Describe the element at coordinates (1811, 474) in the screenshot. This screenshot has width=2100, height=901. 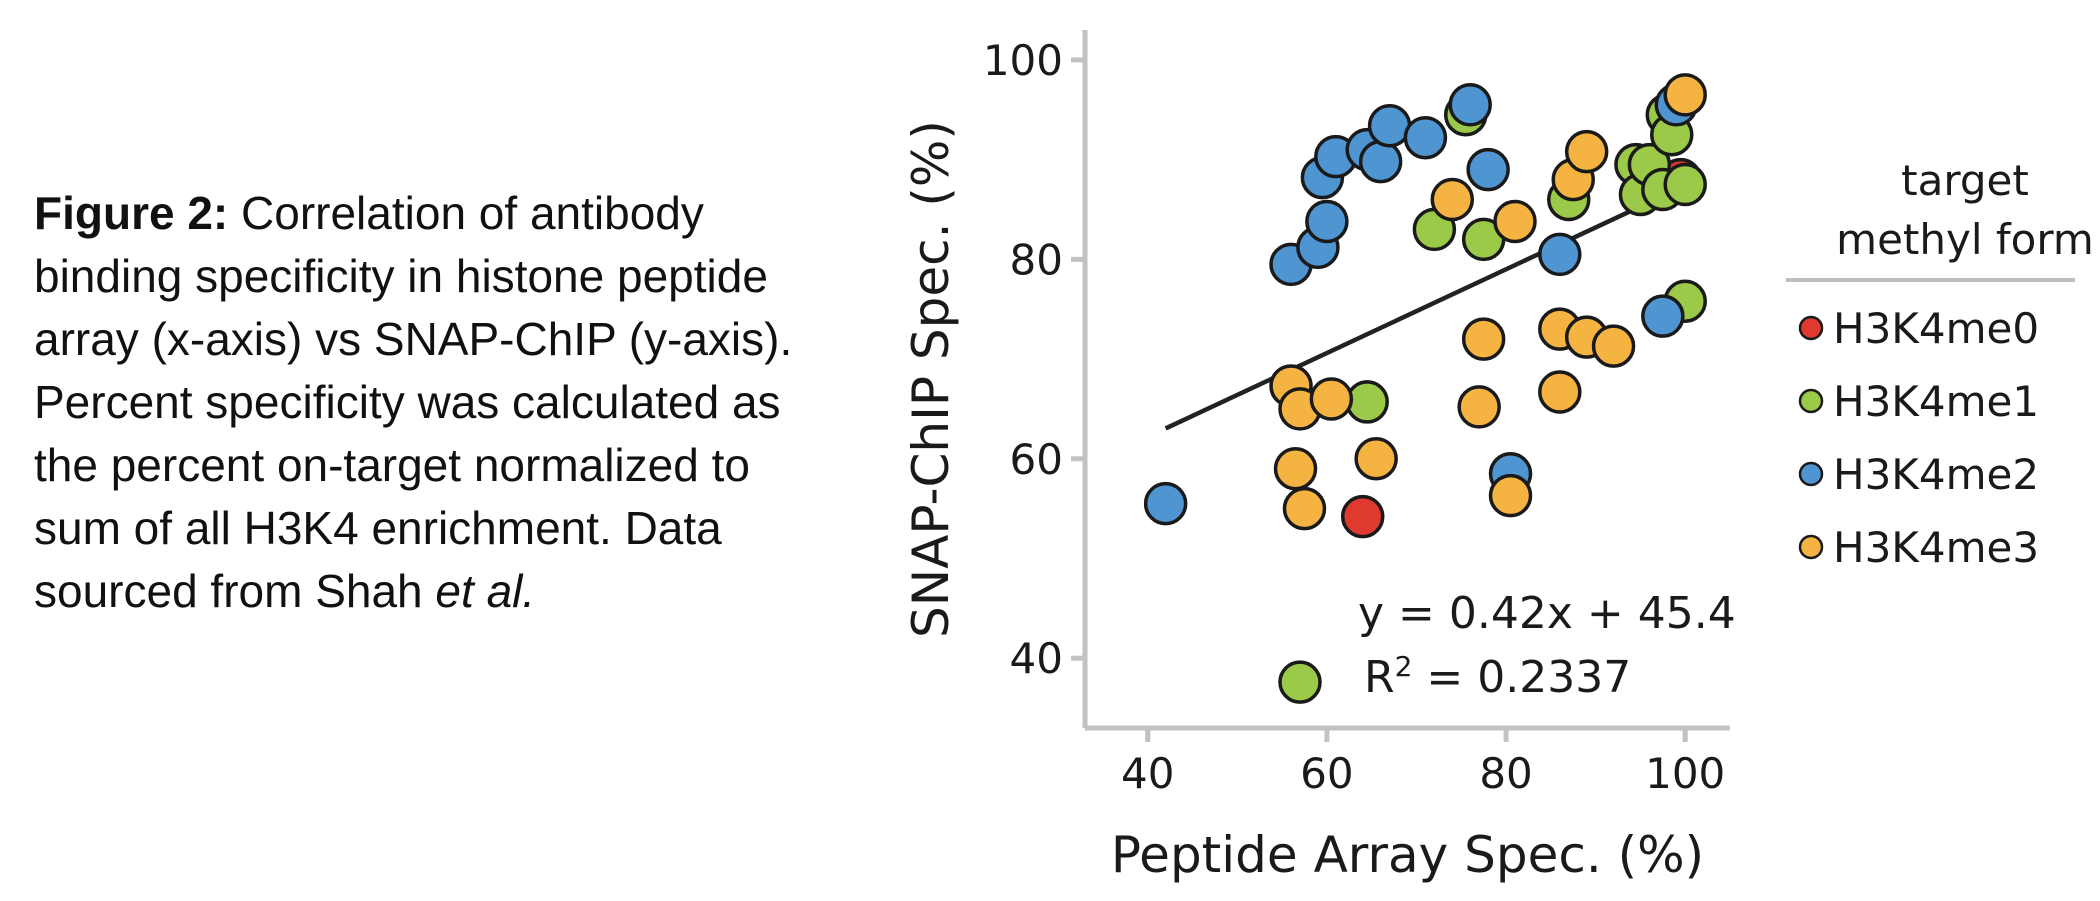
I see `legend-marker-h3k4me2` at that location.